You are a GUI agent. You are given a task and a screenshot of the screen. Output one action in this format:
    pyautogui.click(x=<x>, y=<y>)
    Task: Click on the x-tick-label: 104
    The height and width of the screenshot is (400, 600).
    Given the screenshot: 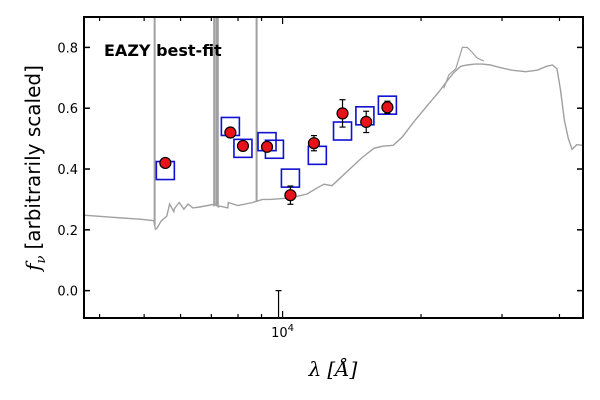 What is the action you would take?
    pyautogui.click(x=282, y=332)
    